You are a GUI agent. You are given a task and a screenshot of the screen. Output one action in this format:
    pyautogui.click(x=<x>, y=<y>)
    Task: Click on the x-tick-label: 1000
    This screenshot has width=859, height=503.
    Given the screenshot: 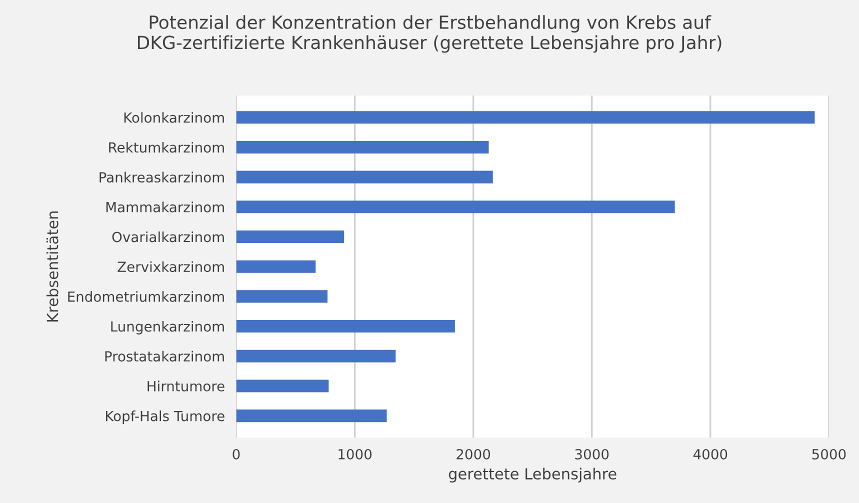 What is the action you would take?
    pyautogui.click(x=355, y=454)
    